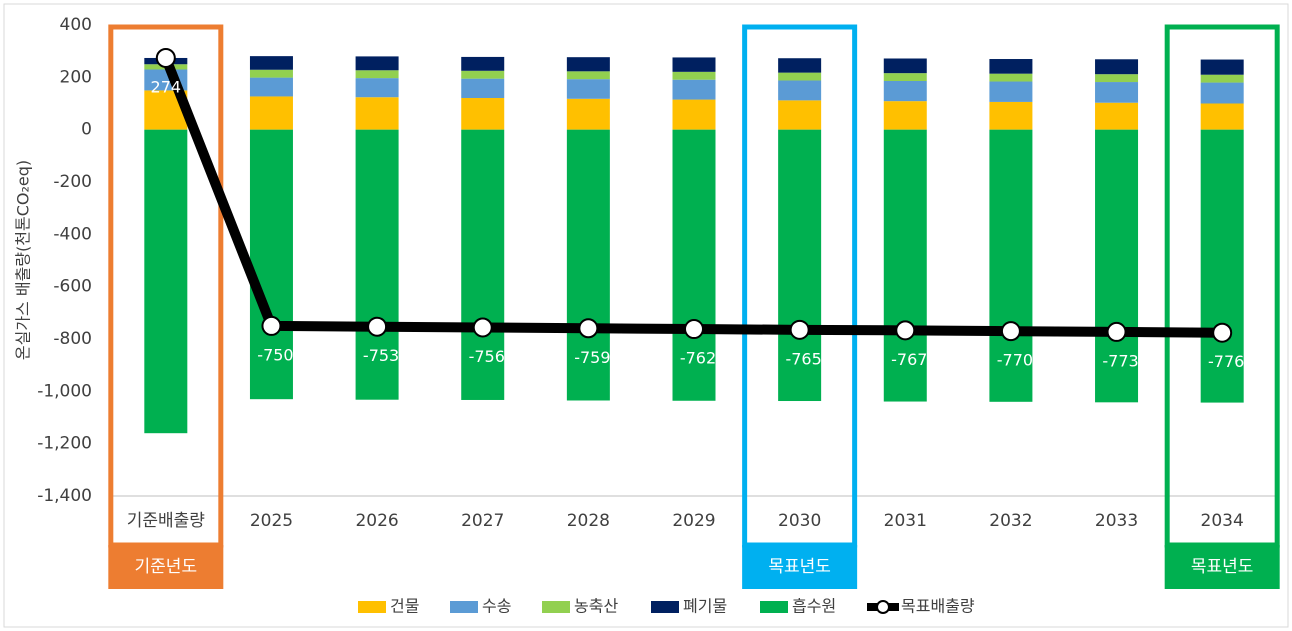 This screenshot has height=631, width=1292. Describe the element at coordinates (1116, 521) in the screenshot. I see `x-tick-label: 2033` at that location.